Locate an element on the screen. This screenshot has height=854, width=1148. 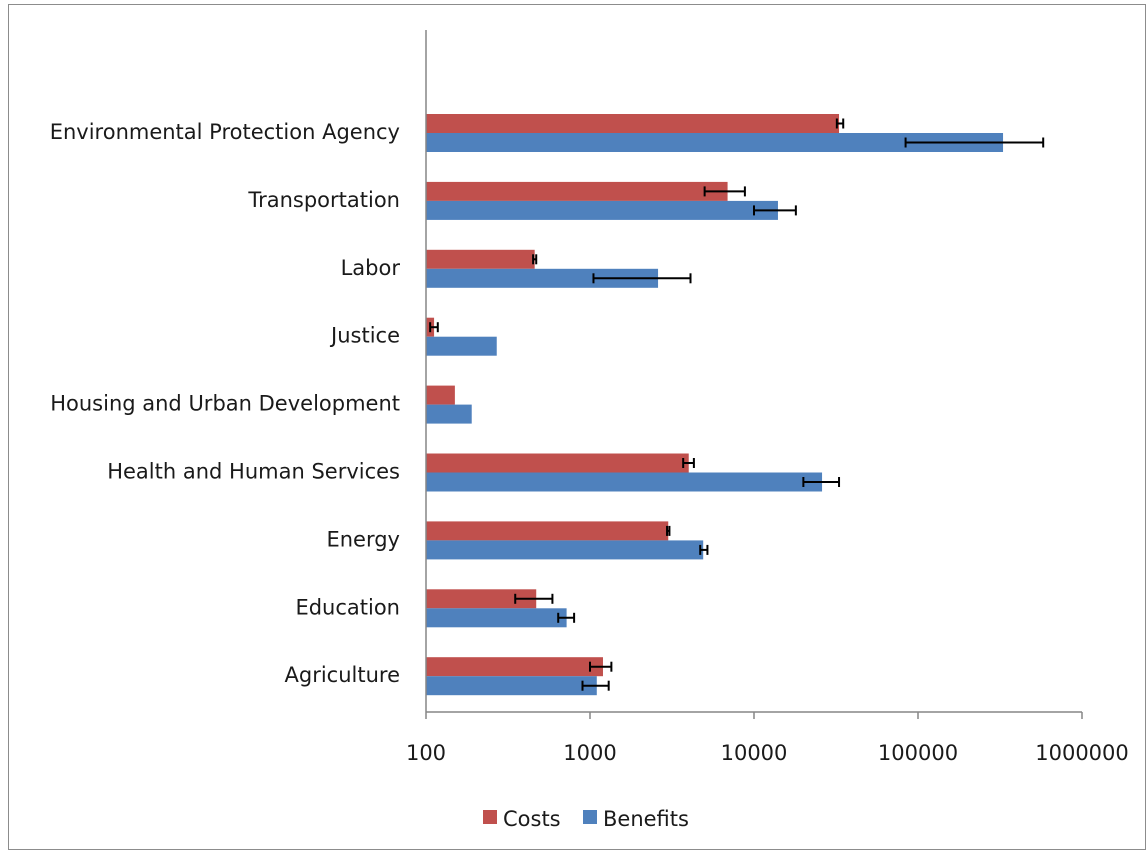
x-tick-label-1: 1000 is located at coordinates (589, 753).